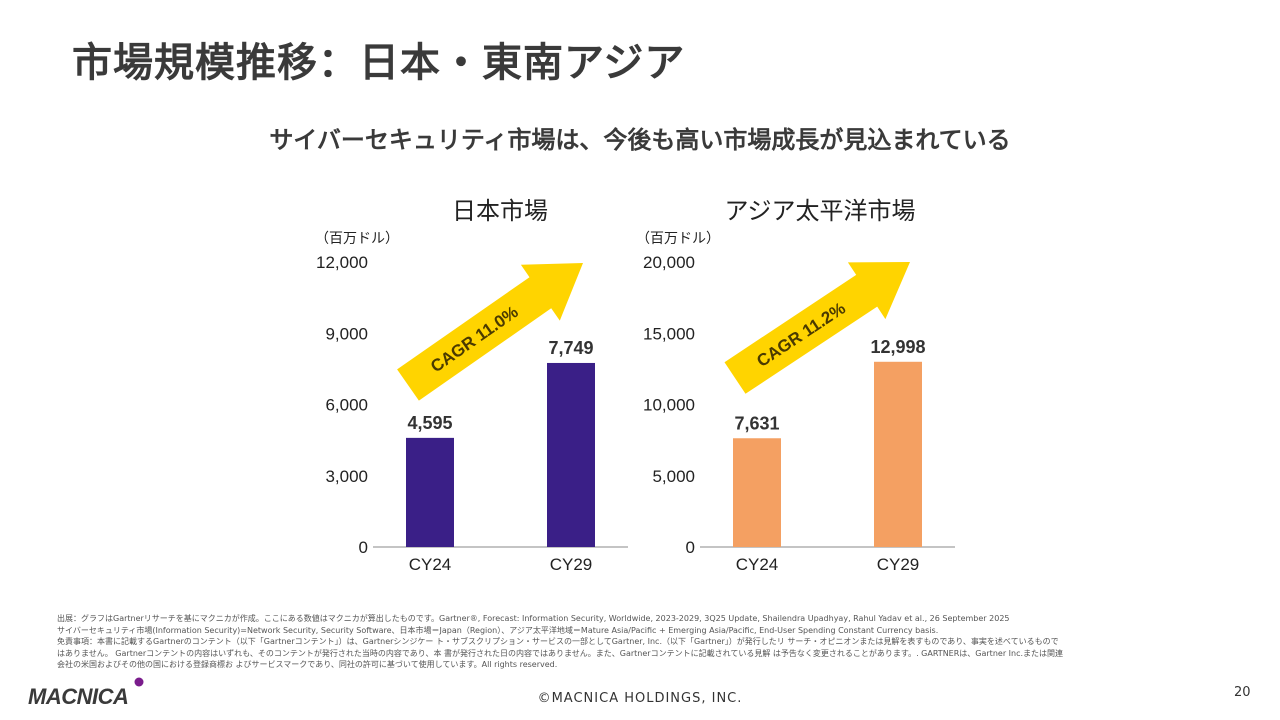  I want to click on logo-dot-icon, so click(139, 682).